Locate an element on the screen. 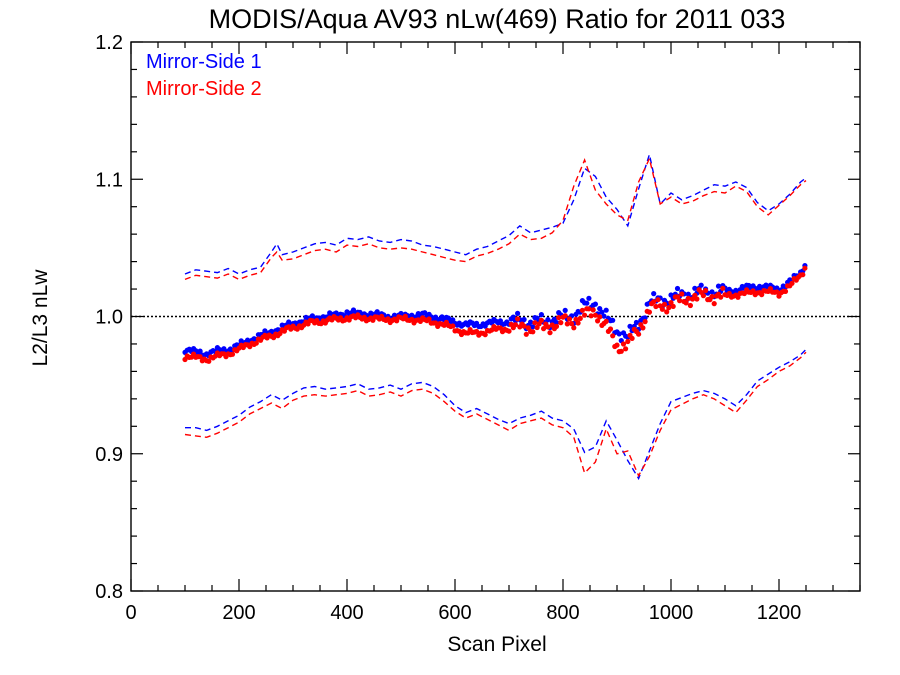 The height and width of the screenshot is (675, 900). y-tick-label: 1.1 is located at coordinates (109, 180).